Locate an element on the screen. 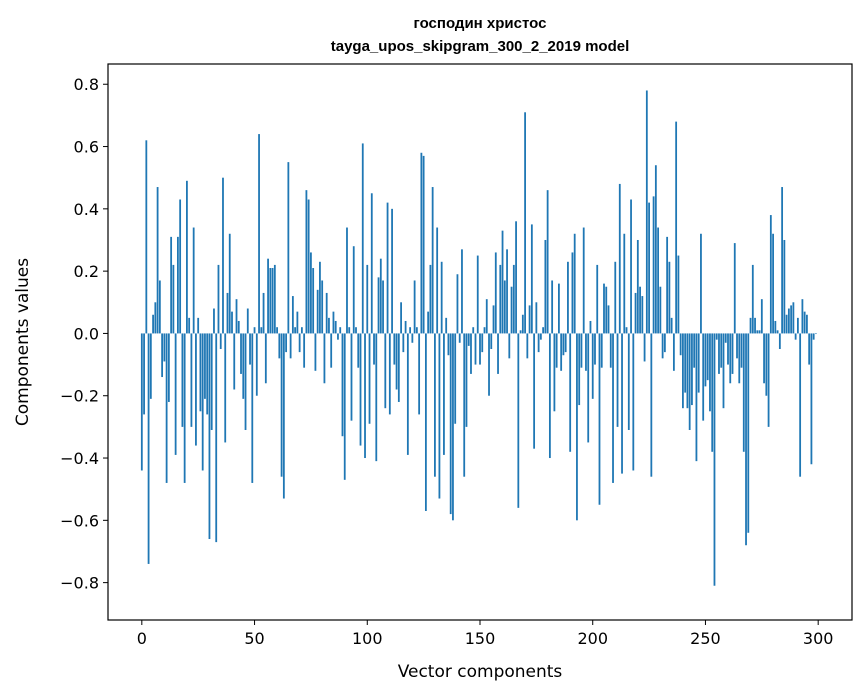 Image resolution: width=867 pixels, height=696 pixels. y-tick-label: 0.0 is located at coordinates (86, 333).